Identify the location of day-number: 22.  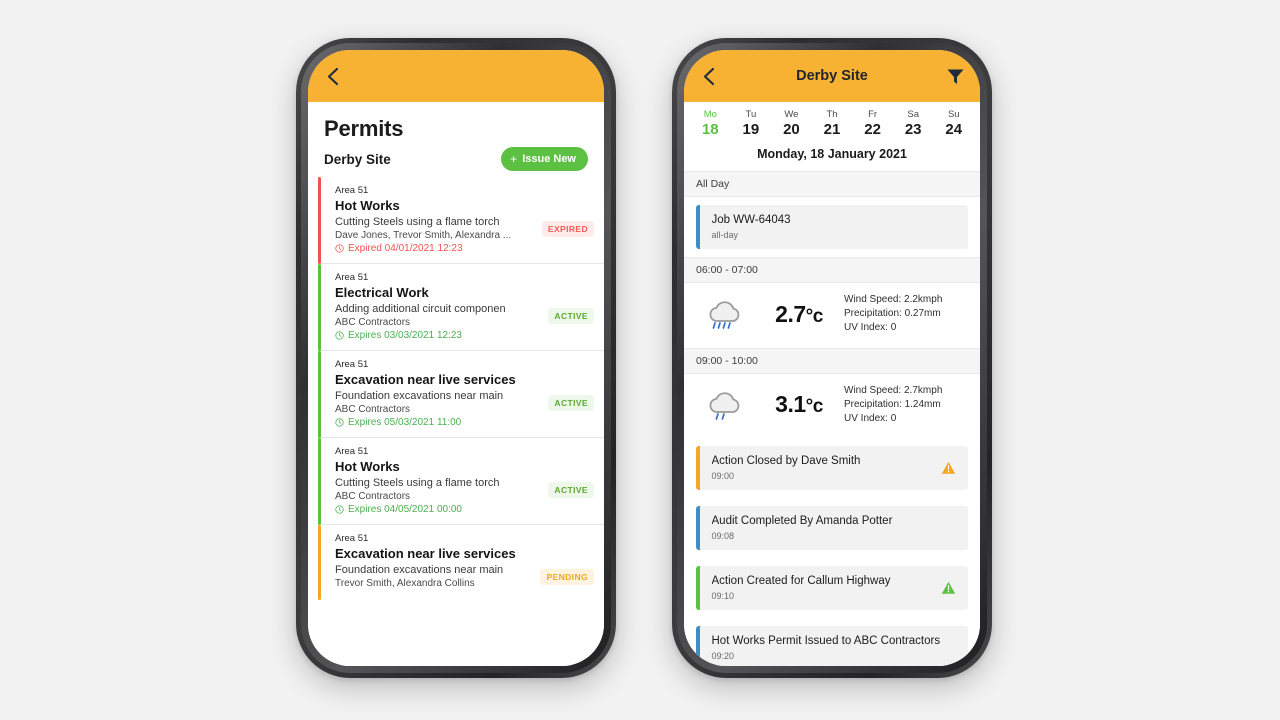
(872, 129).